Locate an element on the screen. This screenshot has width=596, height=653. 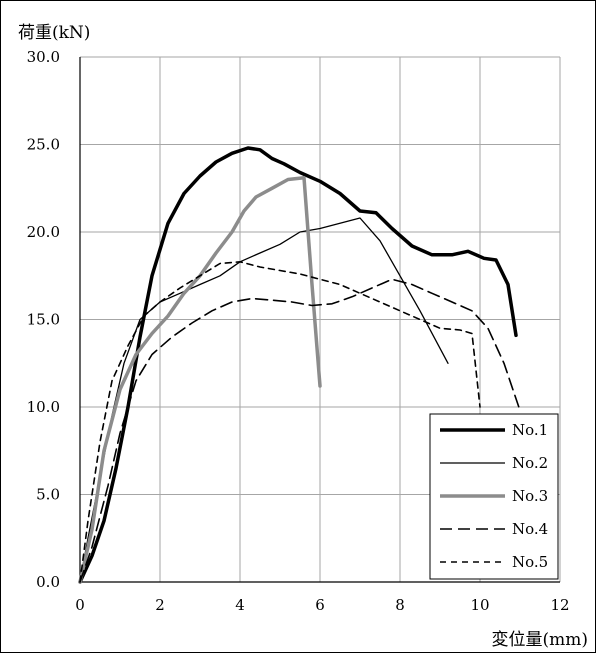
y-tick-label: 20.0 is located at coordinates (43, 232).